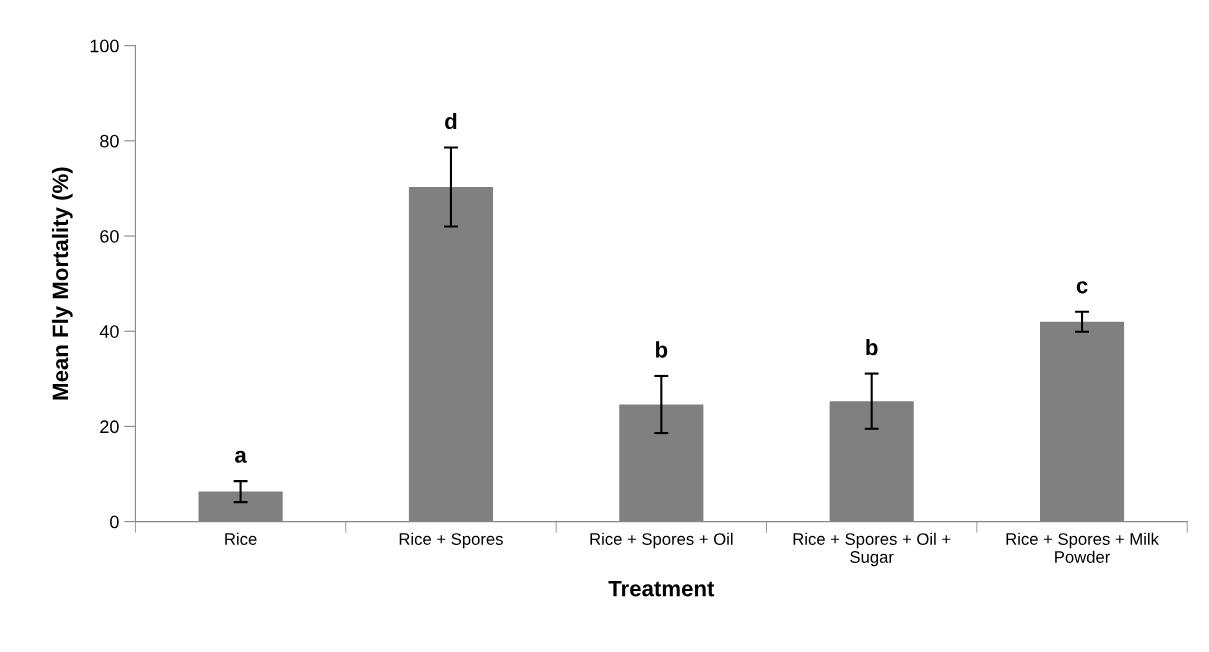 The height and width of the screenshot is (652, 1209). Describe the element at coordinates (661, 588) in the screenshot. I see `x-axis-title: Treatment` at that location.